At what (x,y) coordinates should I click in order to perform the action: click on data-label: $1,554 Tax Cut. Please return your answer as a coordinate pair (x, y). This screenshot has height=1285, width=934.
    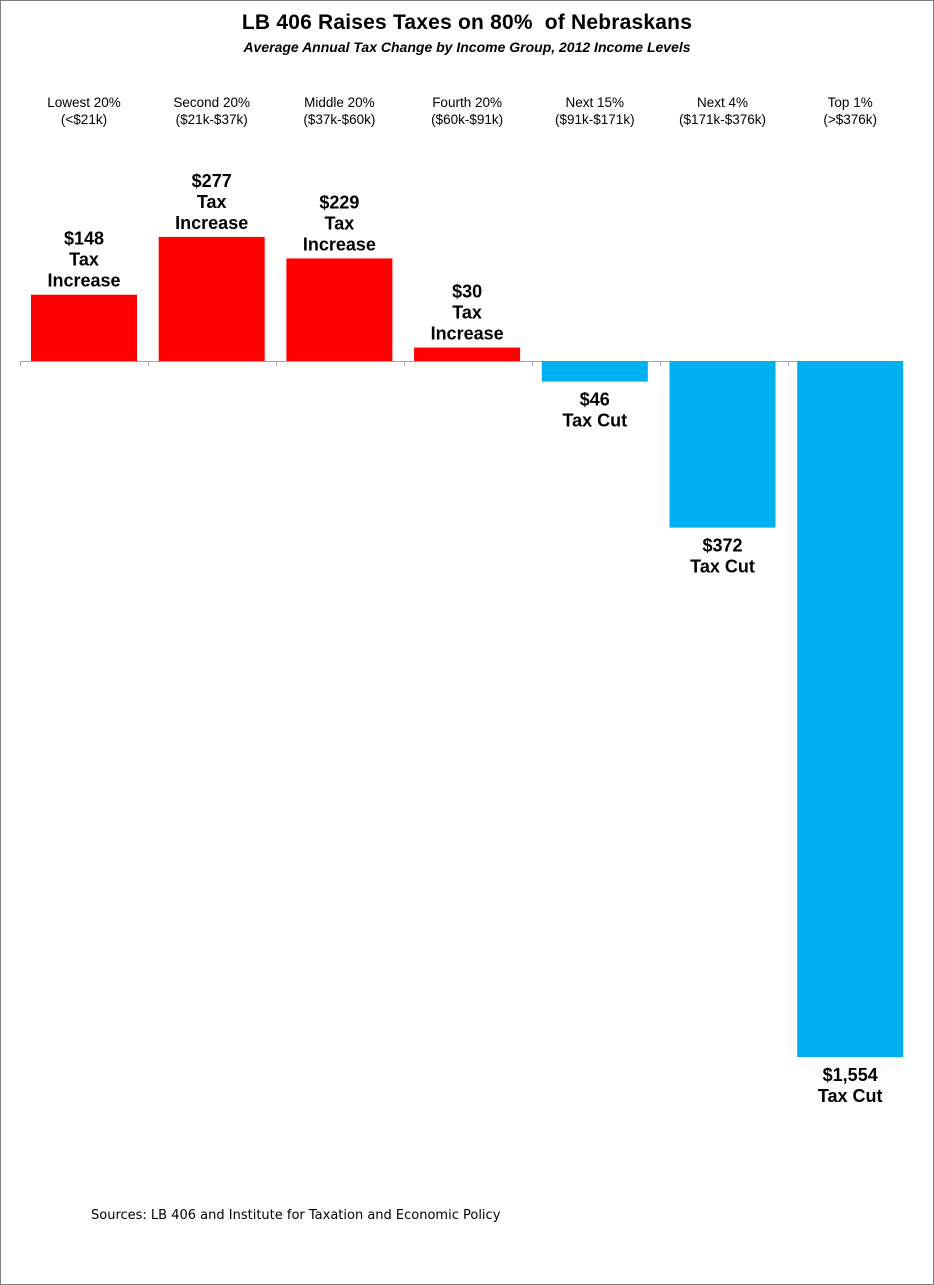
    Looking at the image, I should click on (850, 1085).